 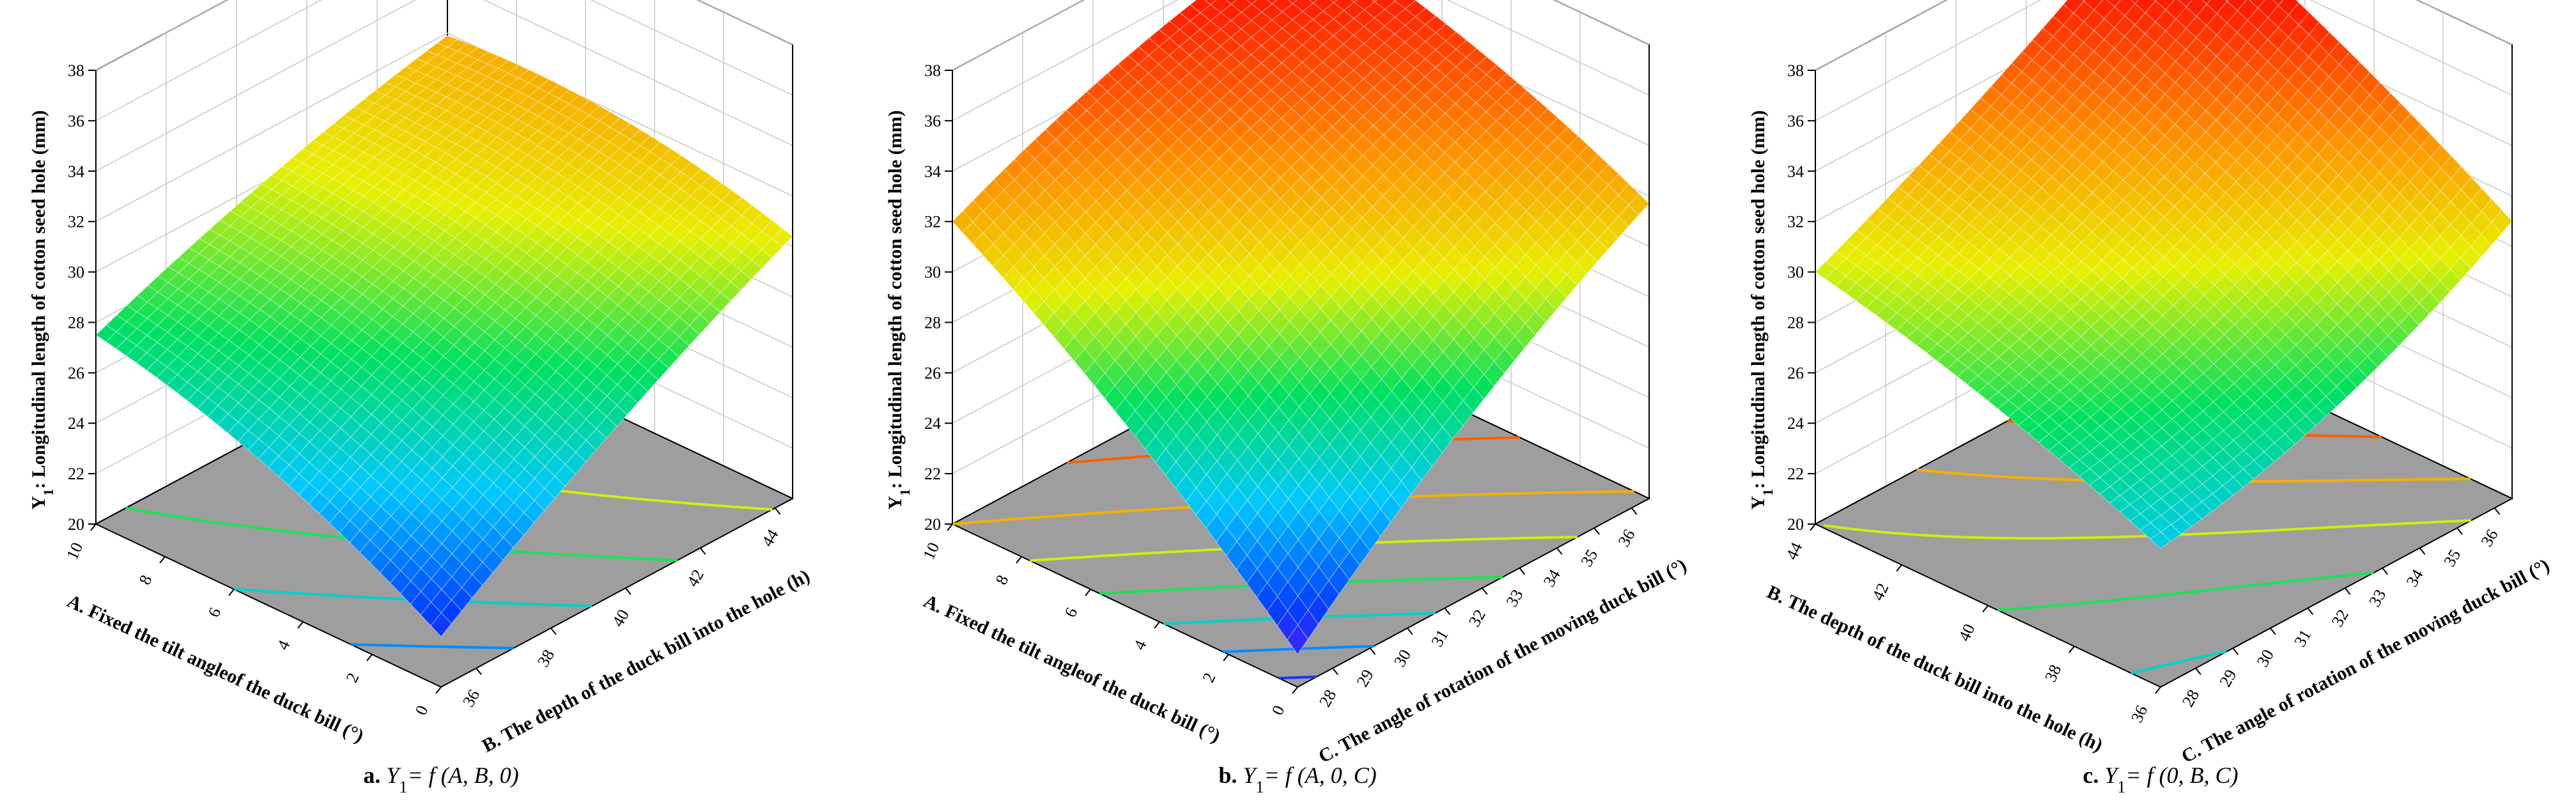 What do you see at coordinates (76, 373) in the screenshot?
I see `z-tick-label: 26` at bounding box center [76, 373].